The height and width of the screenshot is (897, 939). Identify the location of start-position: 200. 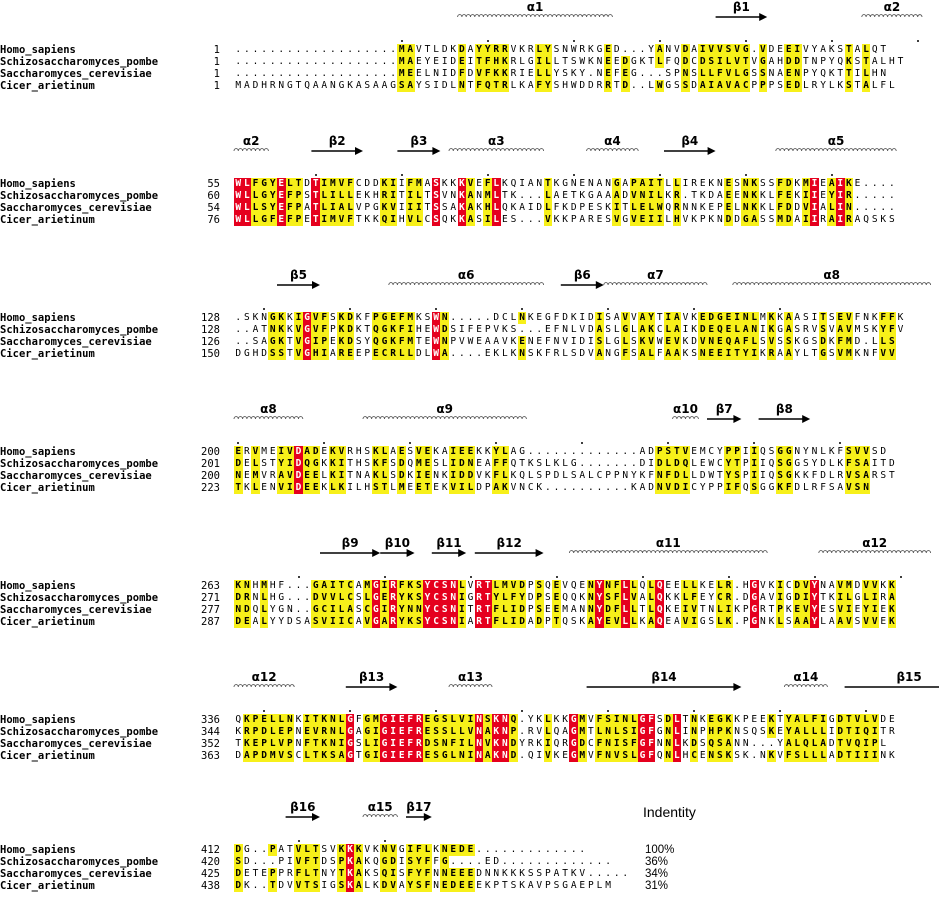
(210, 476).